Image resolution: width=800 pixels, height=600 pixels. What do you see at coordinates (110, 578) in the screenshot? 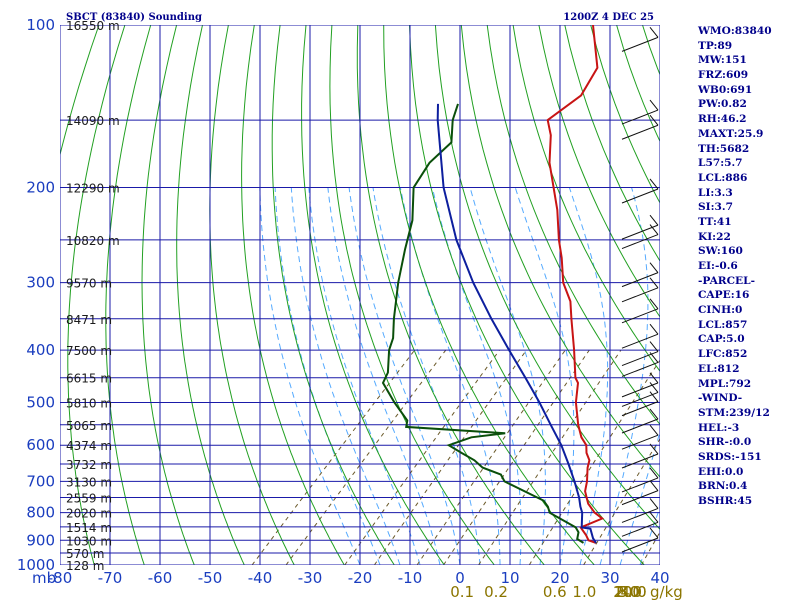
I see `temperature-tick--70: -70` at bounding box center [110, 578].